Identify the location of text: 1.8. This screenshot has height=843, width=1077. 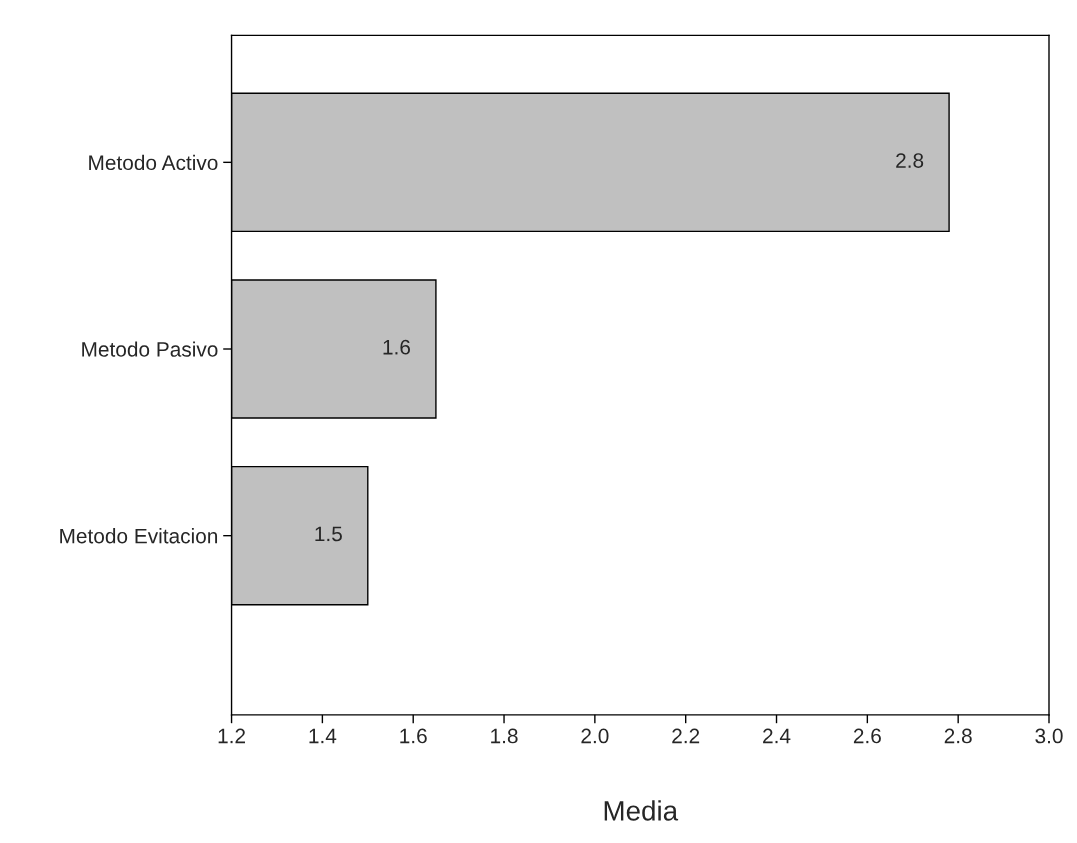
(504, 736).